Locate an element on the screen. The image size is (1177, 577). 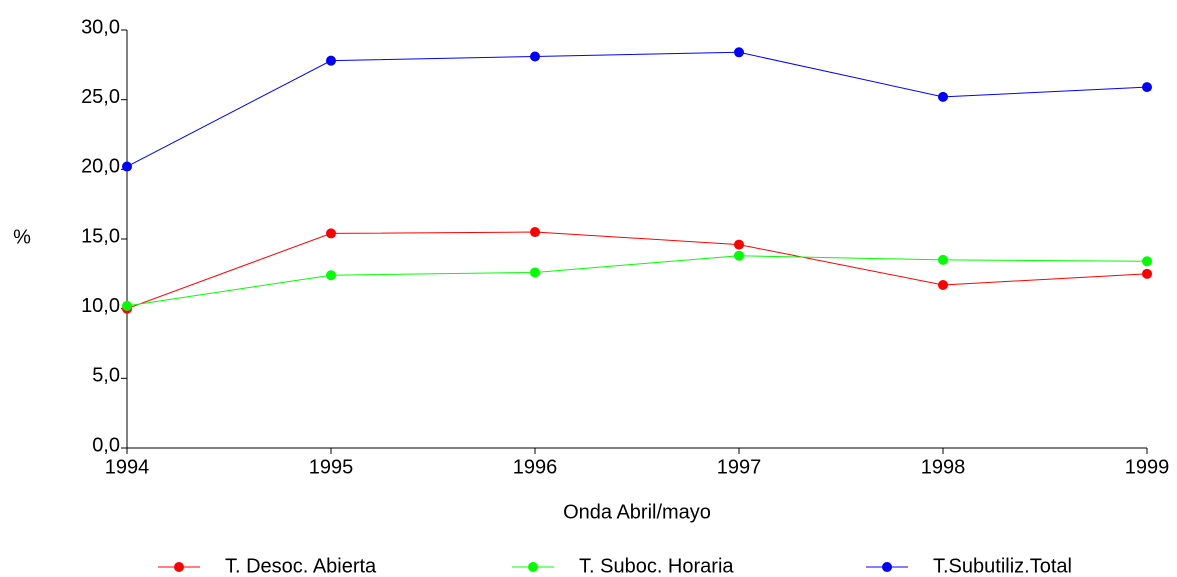
legend-label: T. Desoc. Abierta is located at coordinates (301, 566).